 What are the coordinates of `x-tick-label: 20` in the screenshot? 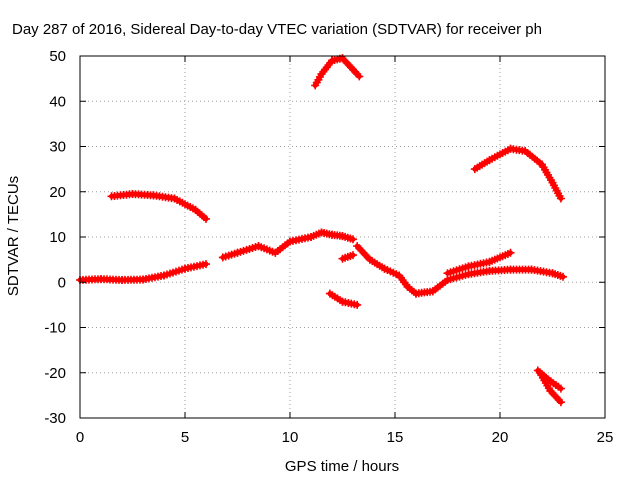 It's located at (500, 437).